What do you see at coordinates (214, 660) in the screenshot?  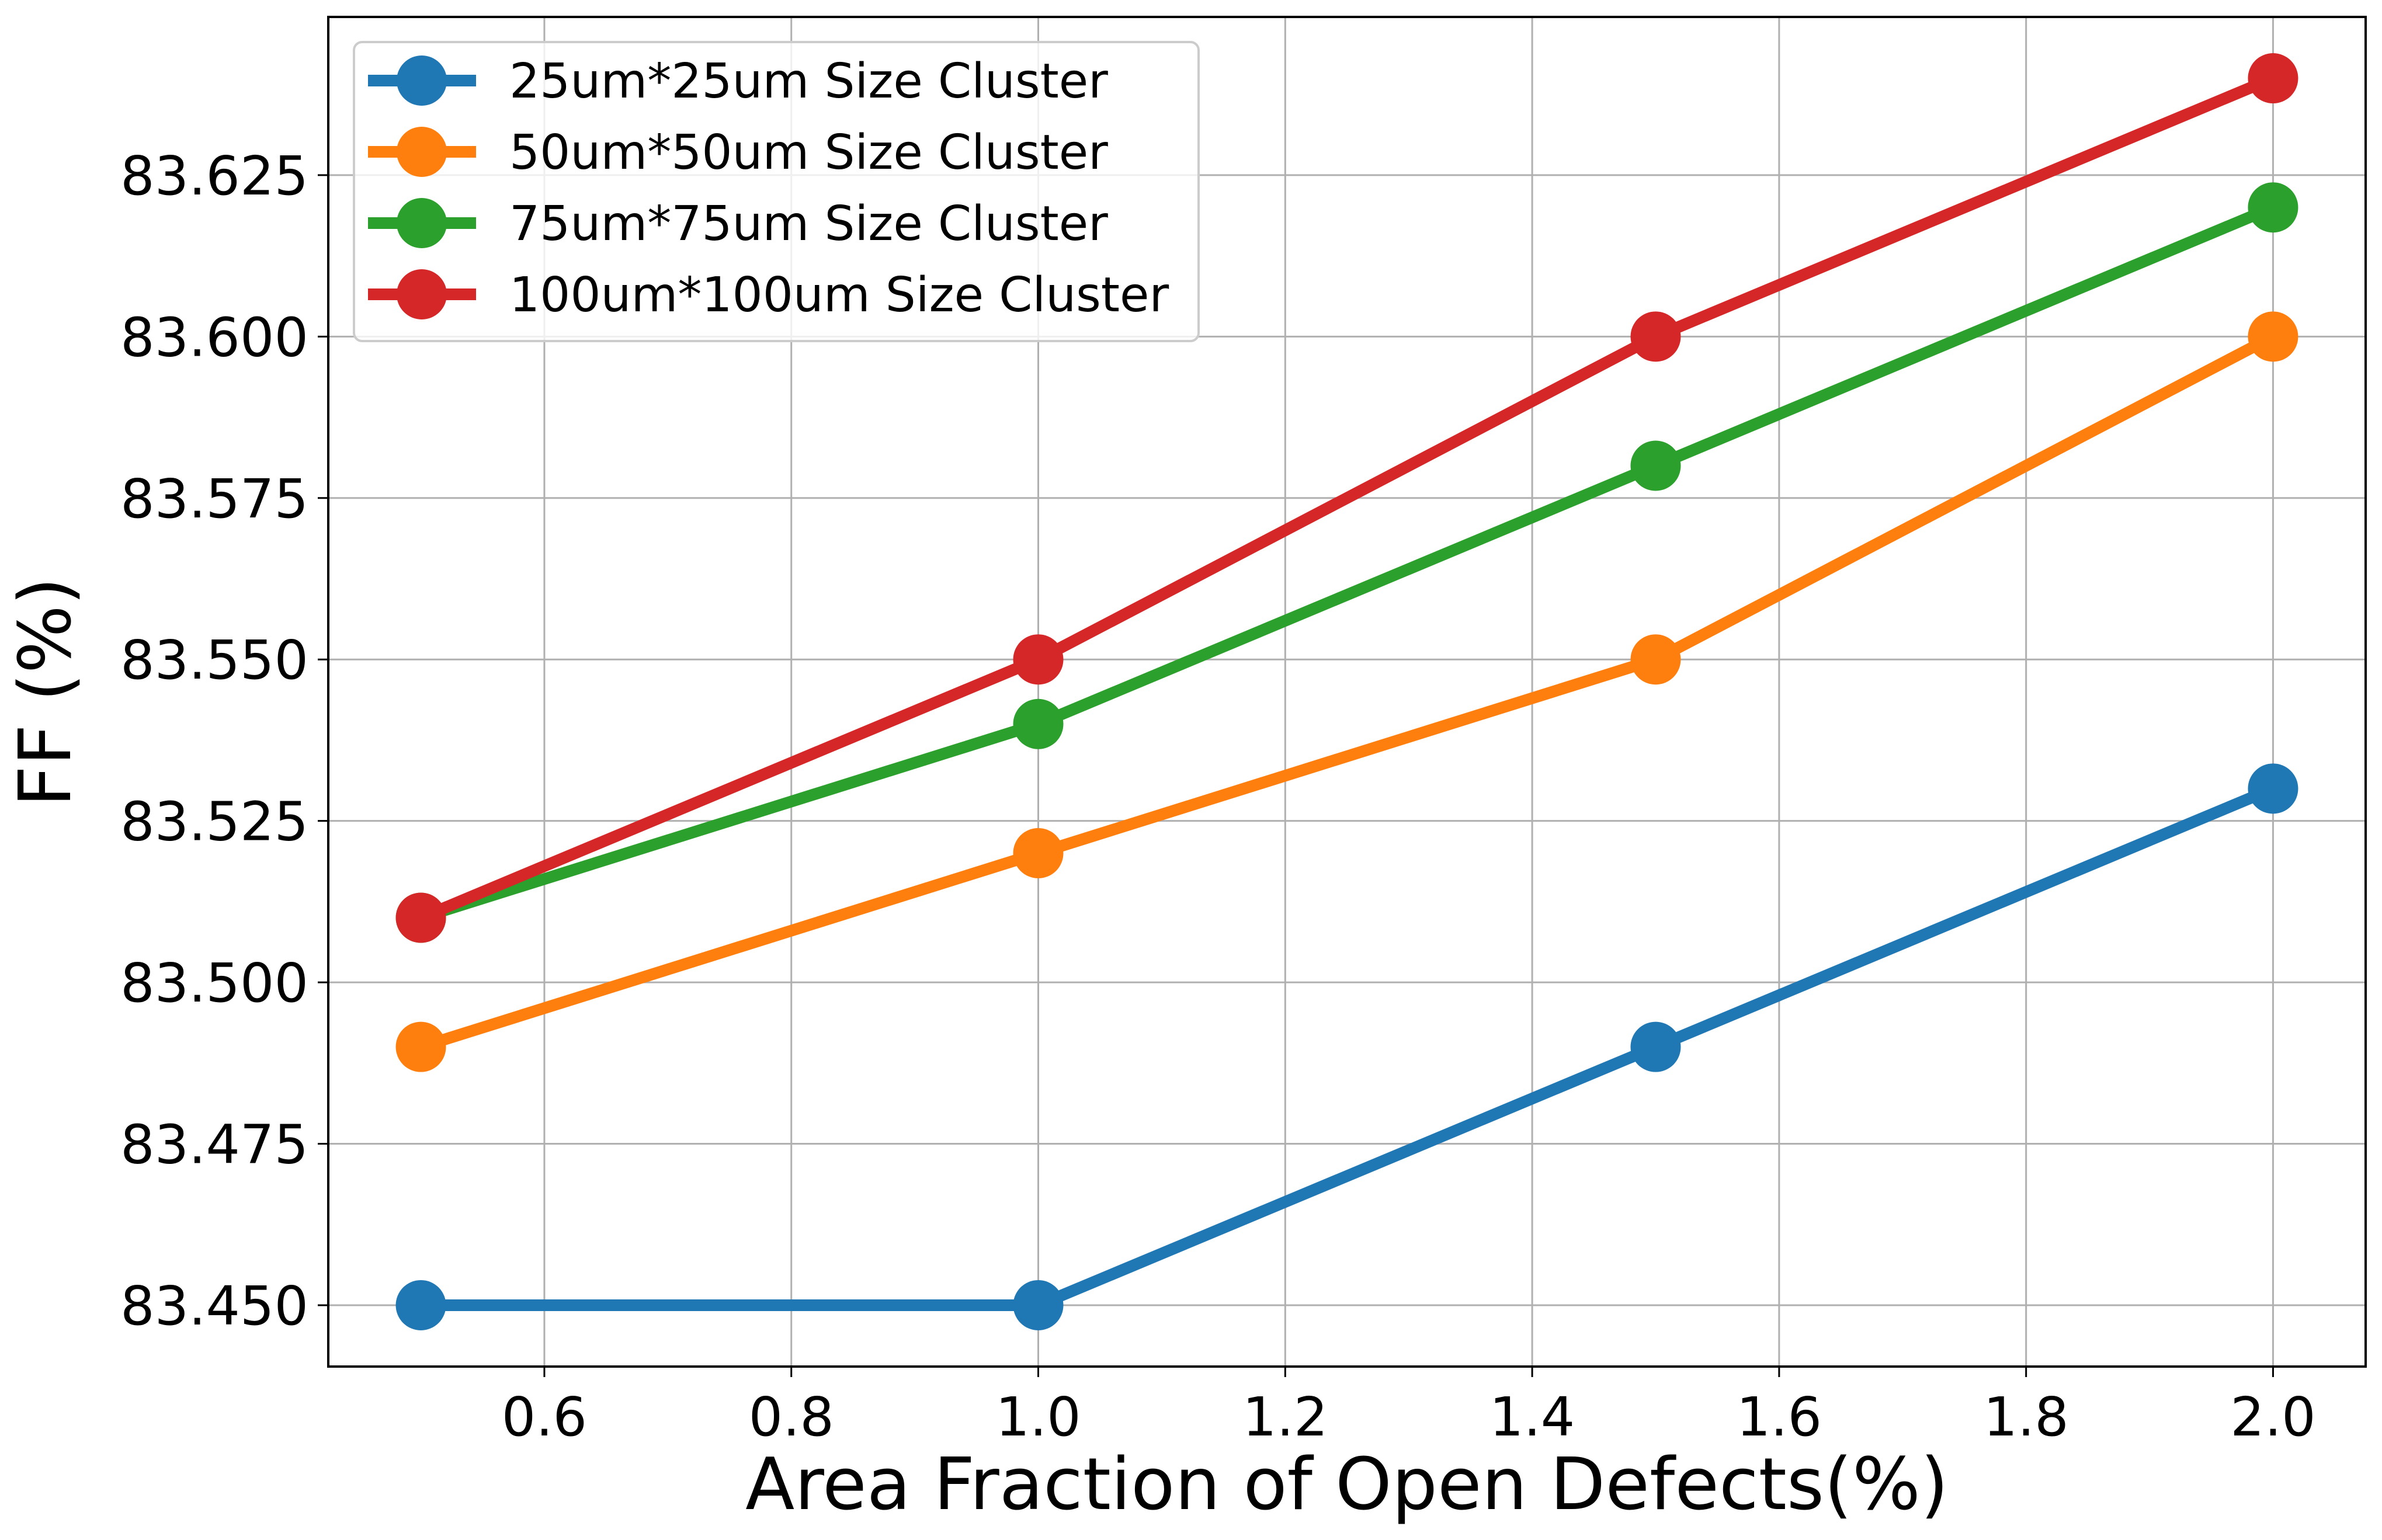 I see `y-tick-label: 83.550` at bounding box center [214, 660].